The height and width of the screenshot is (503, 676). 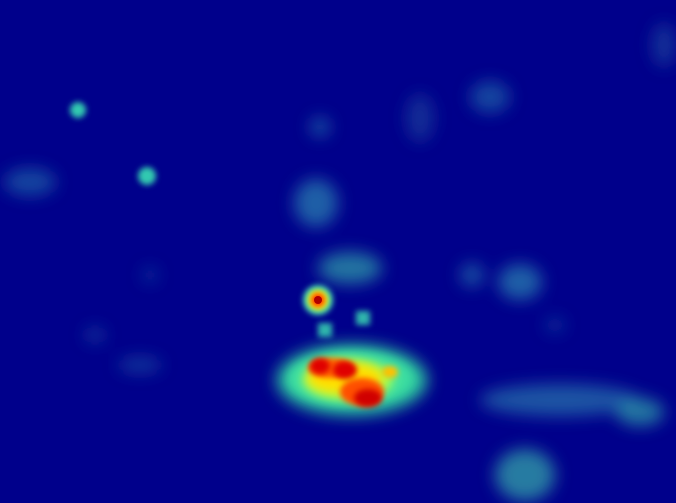 I want to click on blob-center-small, so click(x=320, y=127).